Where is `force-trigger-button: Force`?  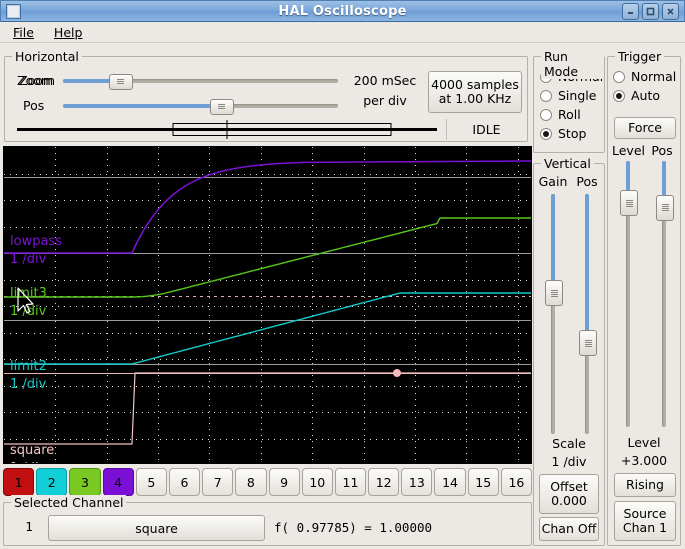
force-trigger-button: Force is located at coordinates (645, 128).